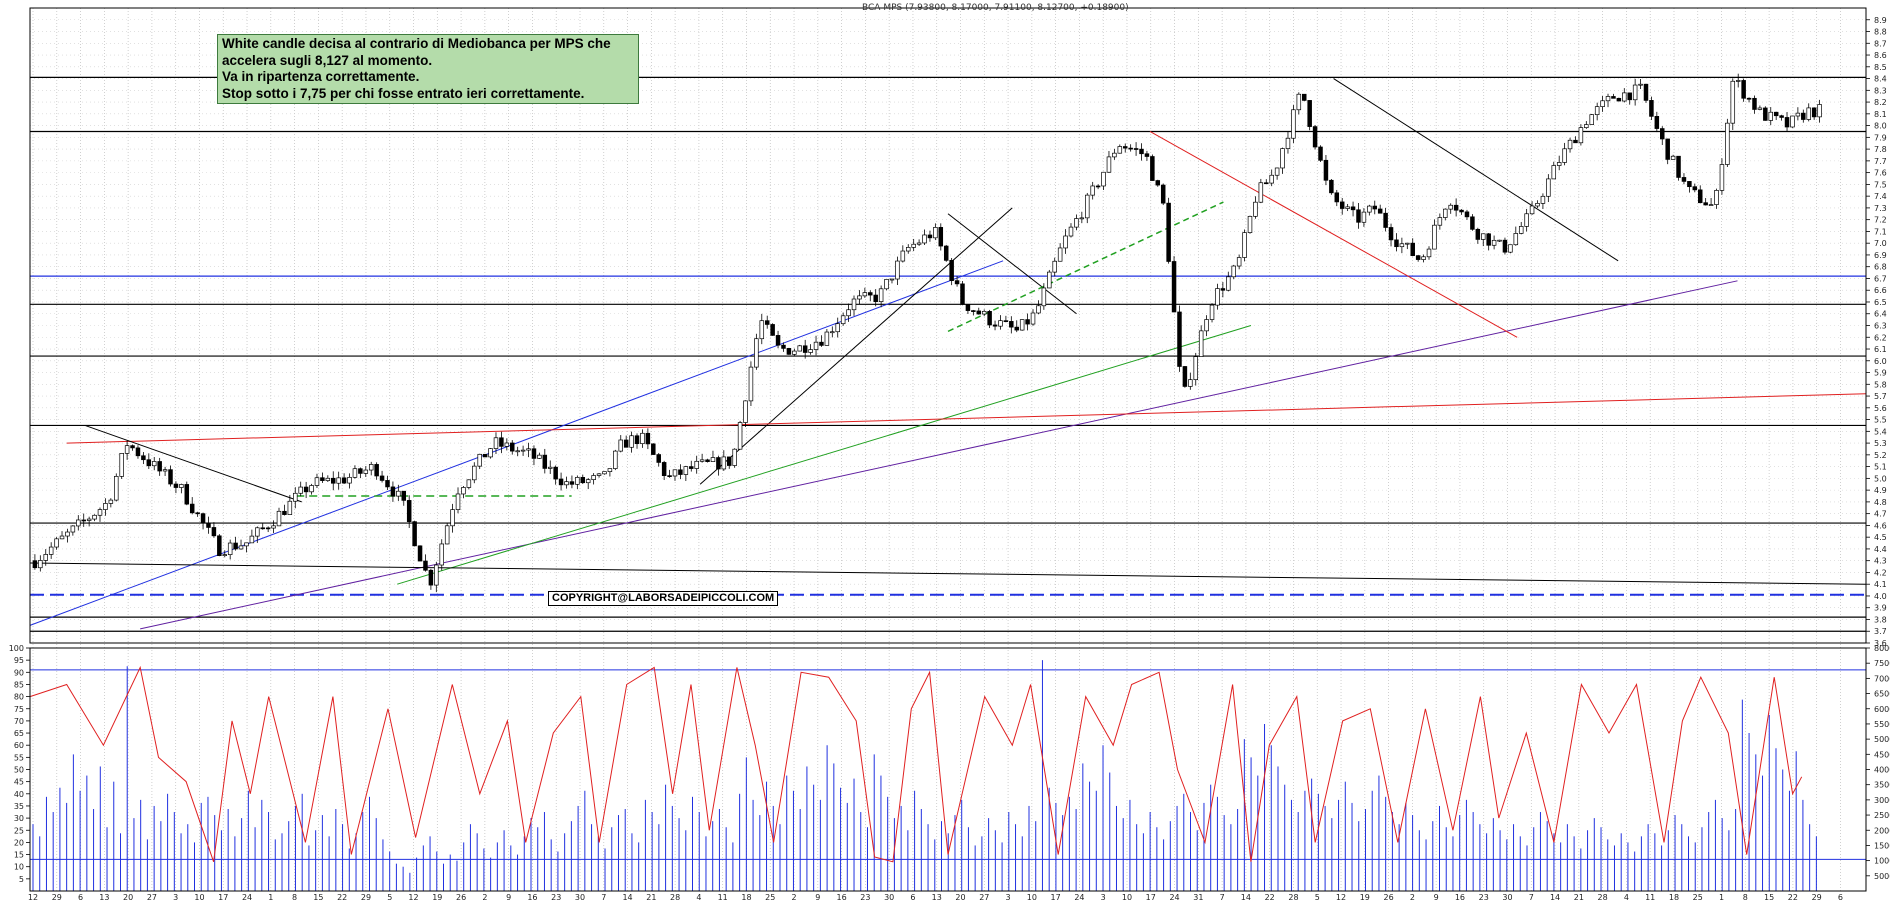 This screenshot has width=1890, height=902. I want to click on y-tick-label: 5.2, so click(1880, 455).